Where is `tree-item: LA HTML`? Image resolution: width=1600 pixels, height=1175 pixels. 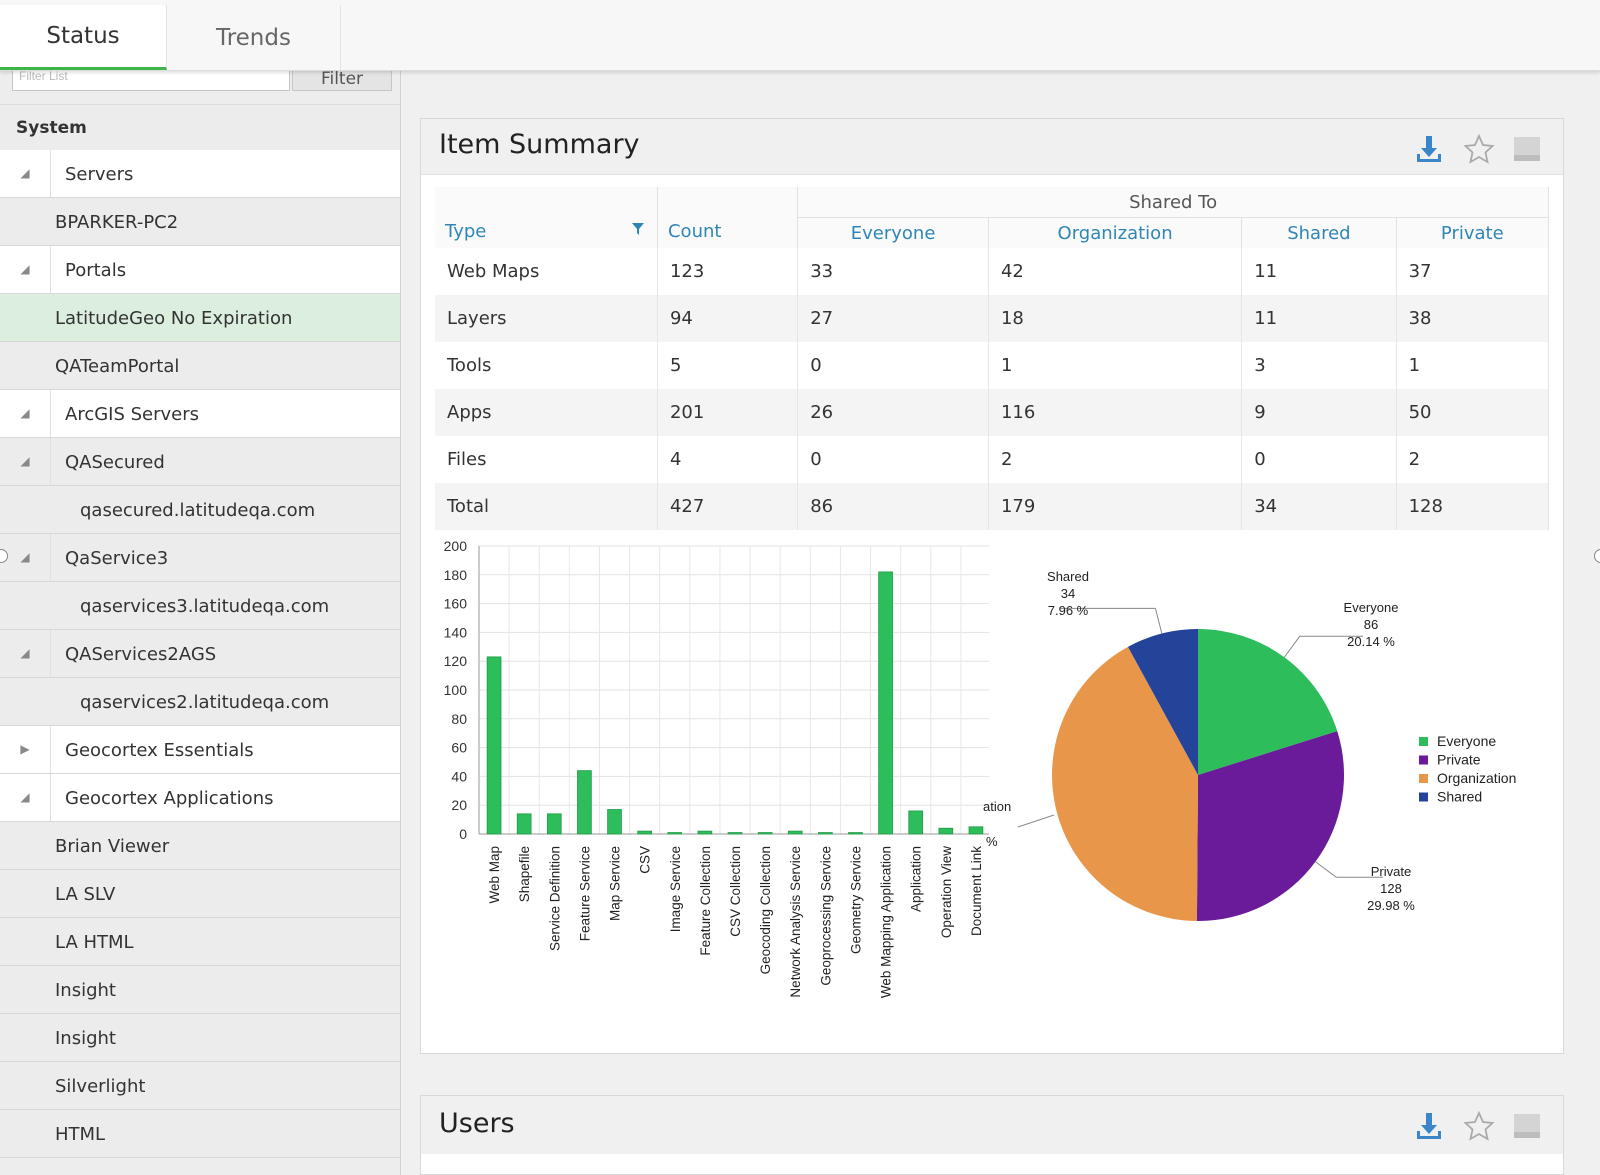 tree-item: LA HTML is located at coordinates (200, 942).